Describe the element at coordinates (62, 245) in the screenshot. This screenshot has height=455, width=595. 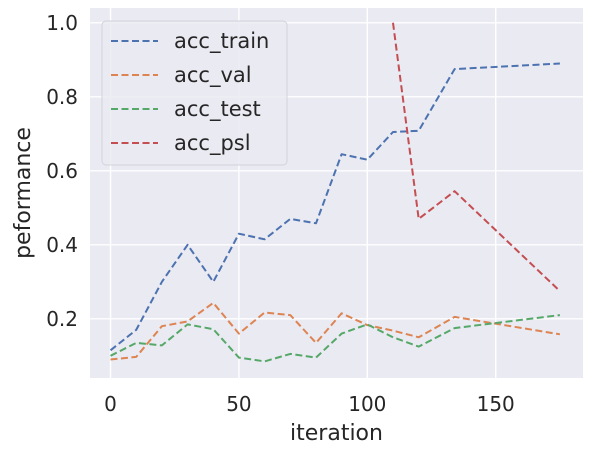
I see `y-tick-label: 0.4` at that location.